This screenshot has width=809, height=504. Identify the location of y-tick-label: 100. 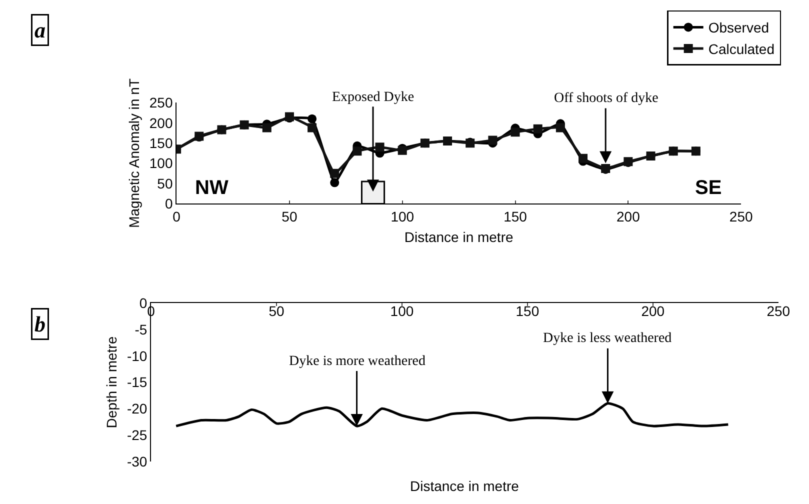
(161, 163).